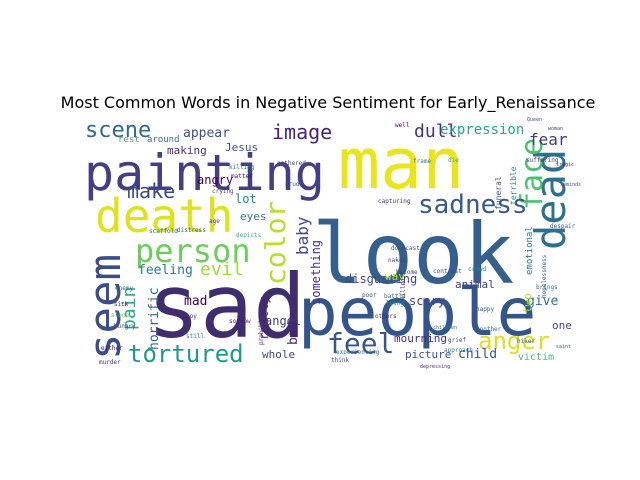 Image resolution: width=640 pixels, height=480 pixels. Describe the element at coordinates (407, 272) in the screenshot. I see `word-become: become` at that location.